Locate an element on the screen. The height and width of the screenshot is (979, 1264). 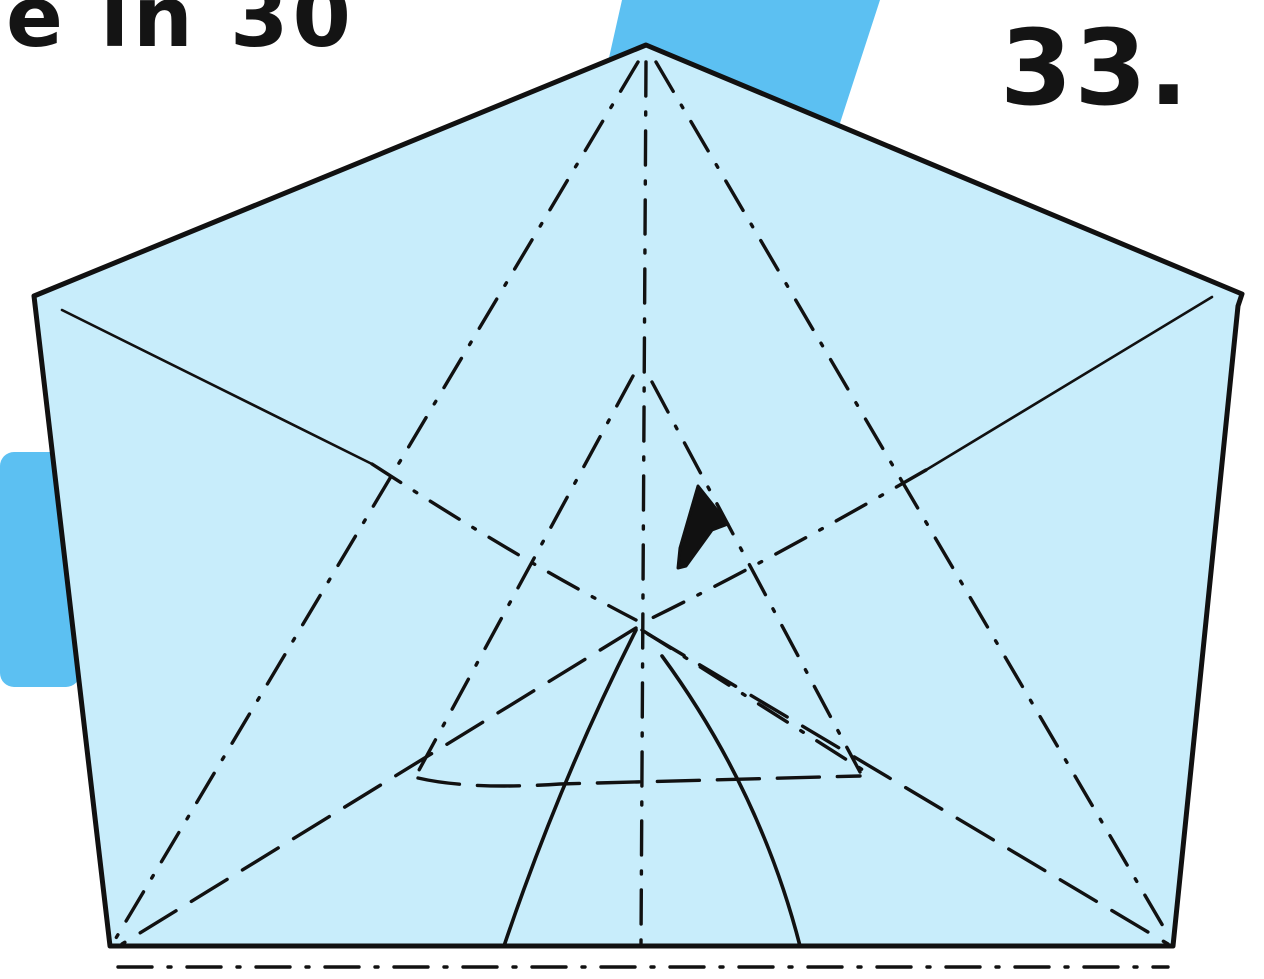
step-number: 33. is located at coordinates (1095, 68).